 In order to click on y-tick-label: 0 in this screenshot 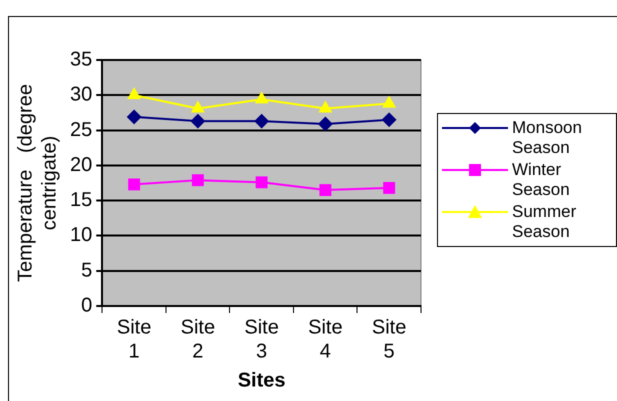, I will do `click(86, 305)`.